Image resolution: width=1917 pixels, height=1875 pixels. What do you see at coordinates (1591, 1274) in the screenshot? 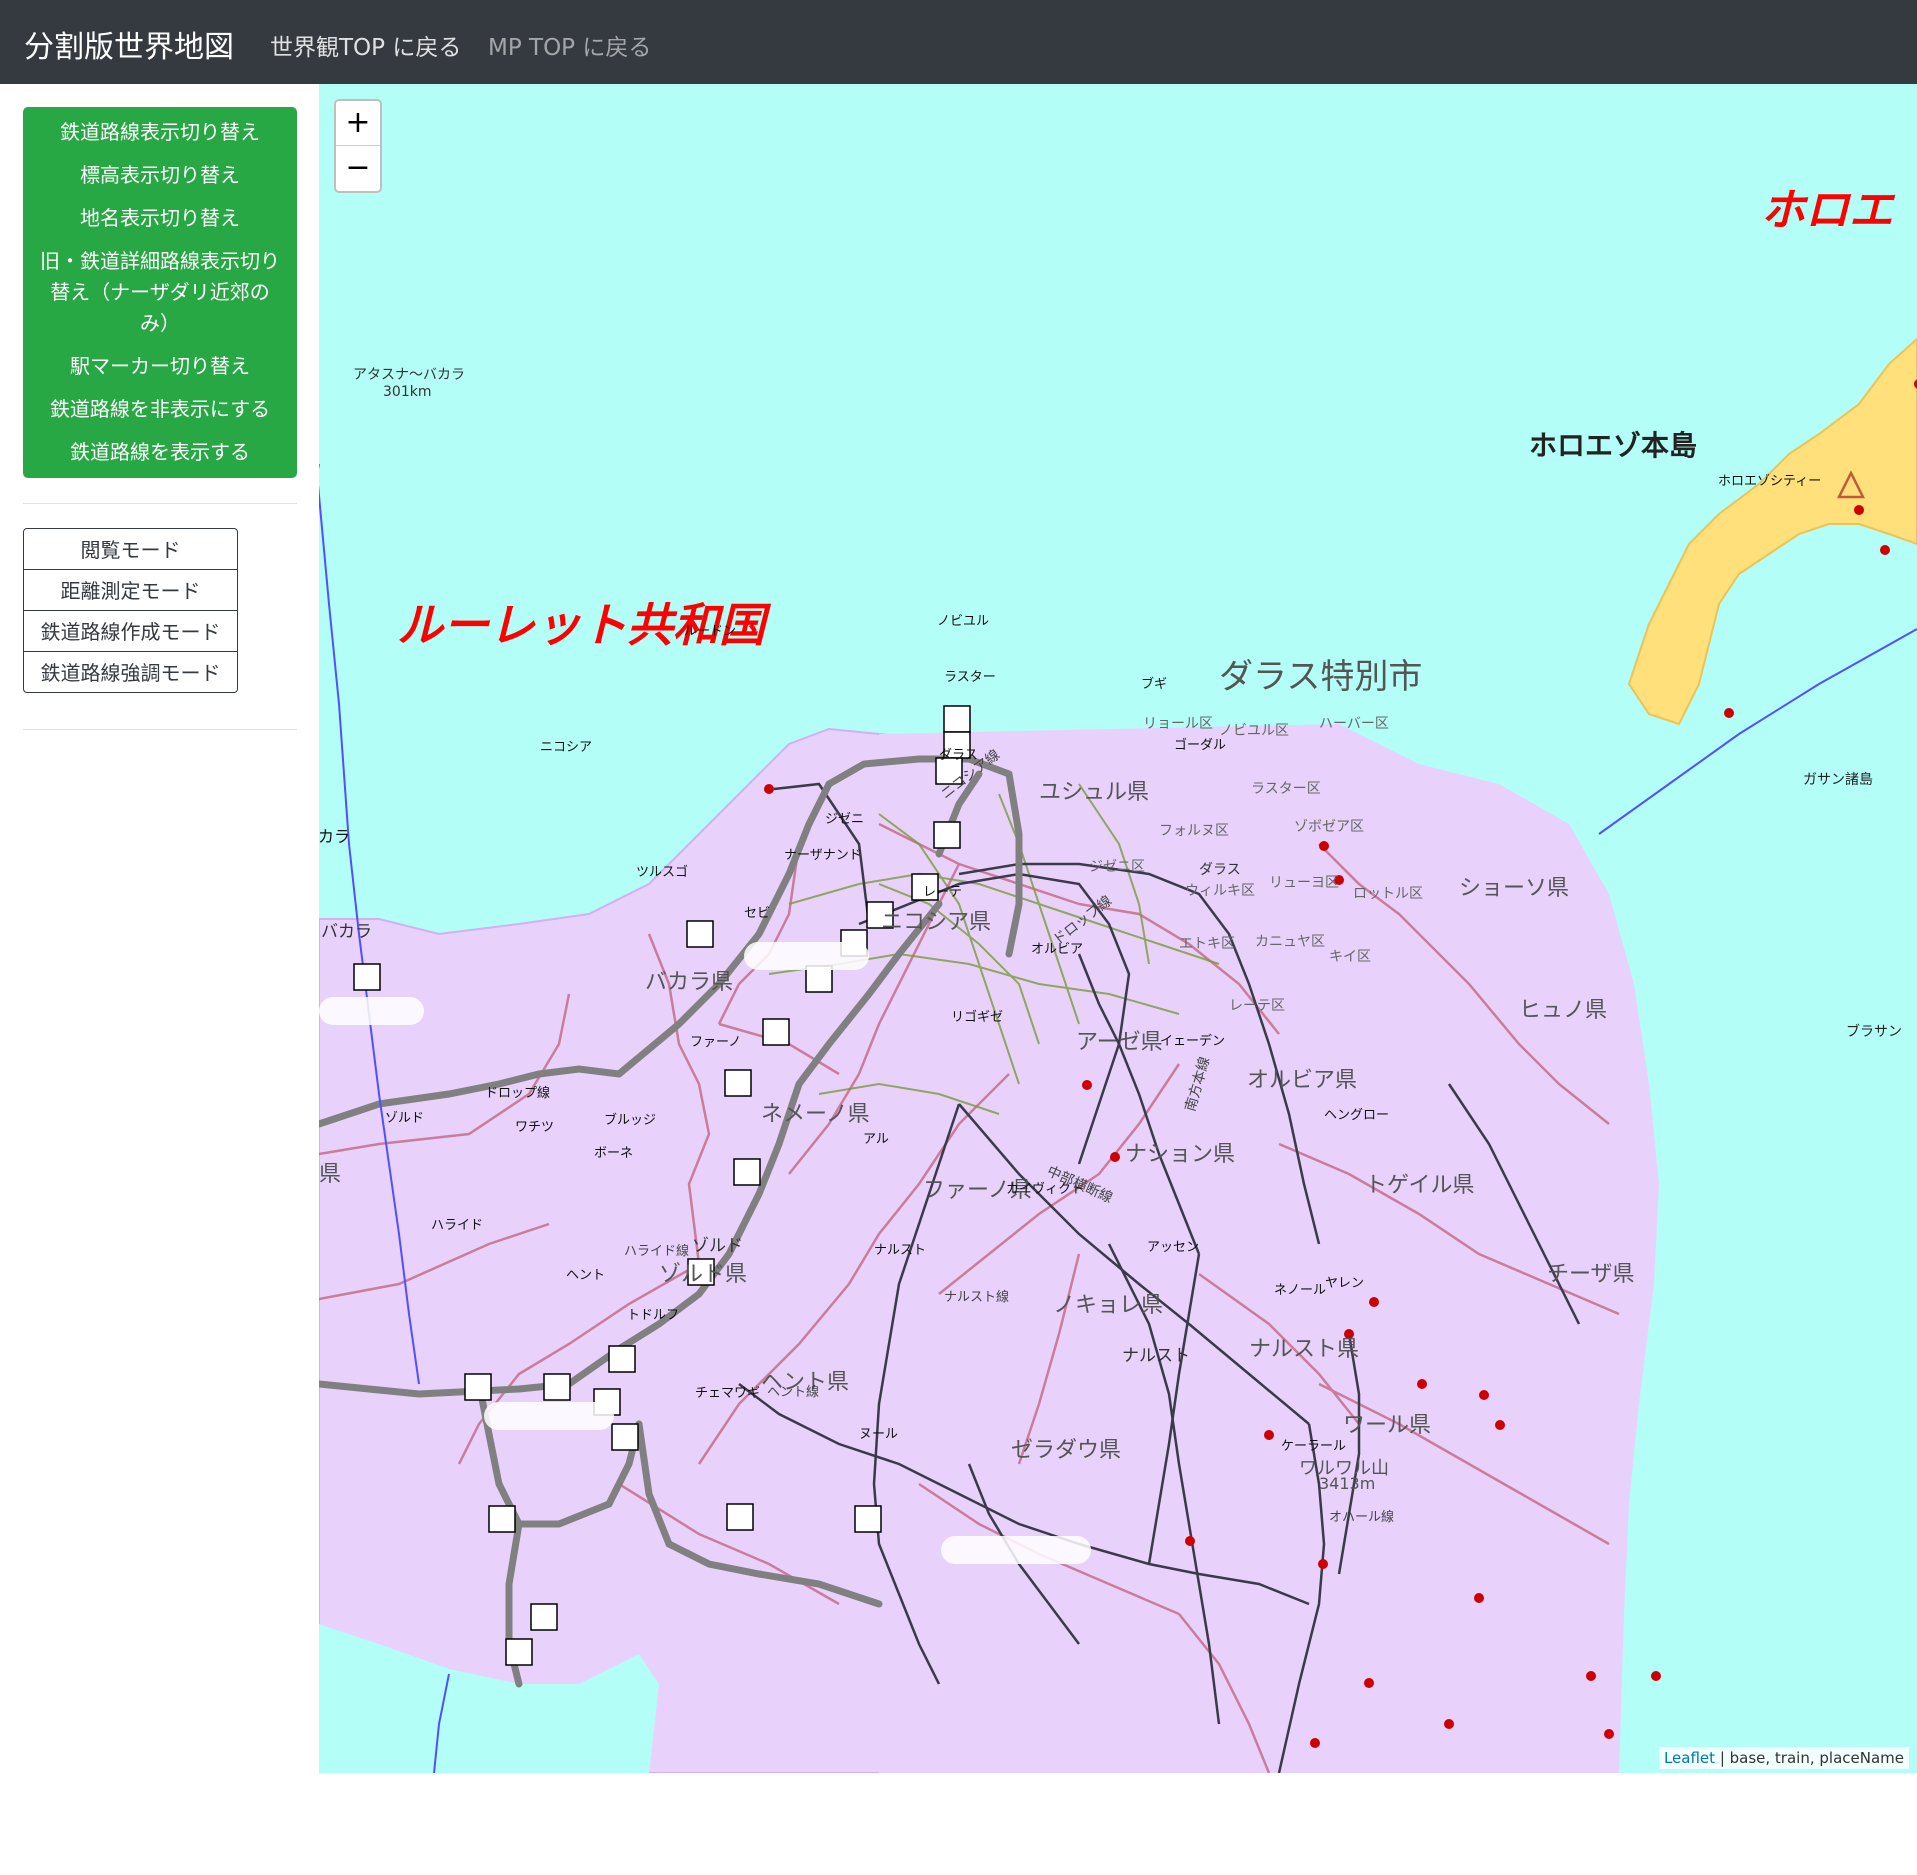
I see `prefecture-label: チーザ県` at bounding box center [1591, 1274].